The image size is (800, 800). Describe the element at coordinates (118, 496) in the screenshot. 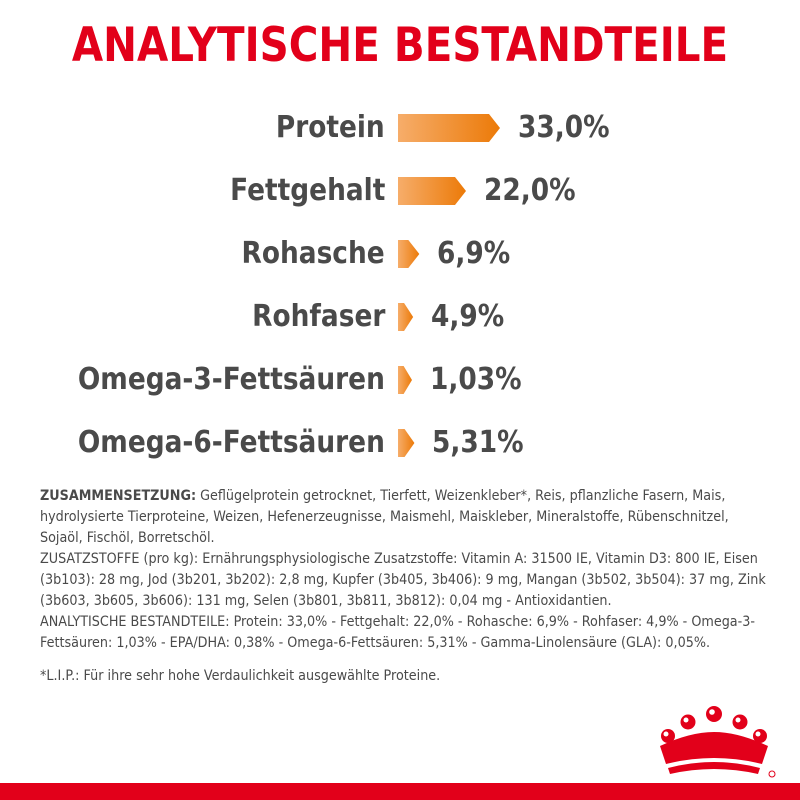

I see `composition-heading: ZUSAMMENSETZUNG:` at that location.